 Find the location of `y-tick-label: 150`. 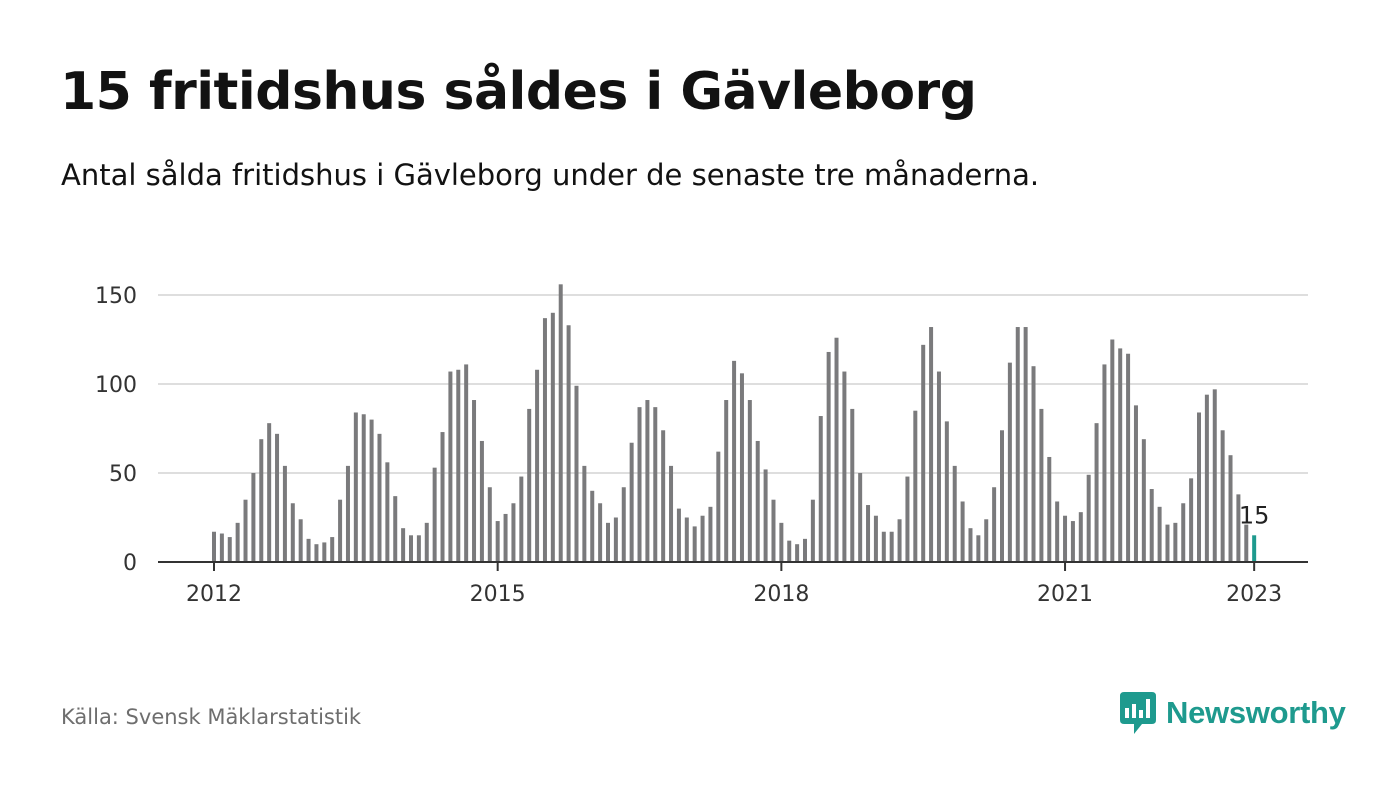

y-tick-label: 150 is located at coordinates (116, 296).